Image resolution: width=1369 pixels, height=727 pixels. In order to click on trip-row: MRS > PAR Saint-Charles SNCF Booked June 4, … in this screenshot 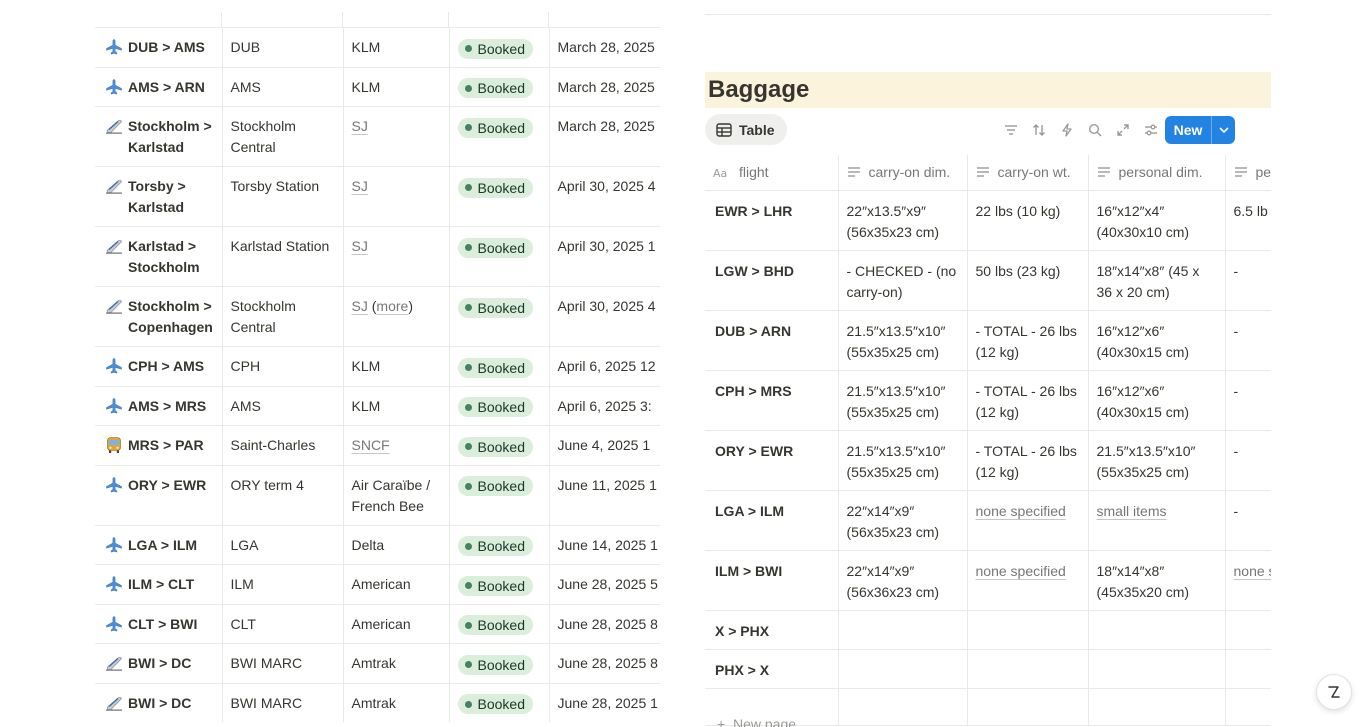, I will do `click(377, 445)`.